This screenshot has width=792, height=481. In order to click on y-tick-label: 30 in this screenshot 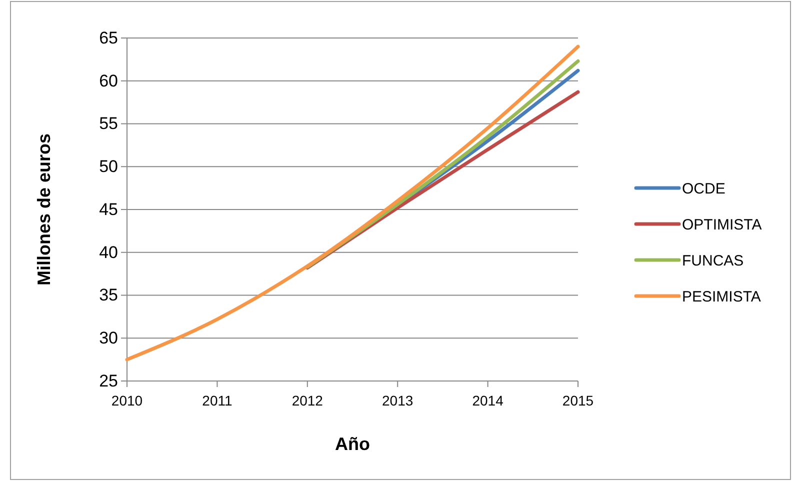, I will do `click(108, 338)`.